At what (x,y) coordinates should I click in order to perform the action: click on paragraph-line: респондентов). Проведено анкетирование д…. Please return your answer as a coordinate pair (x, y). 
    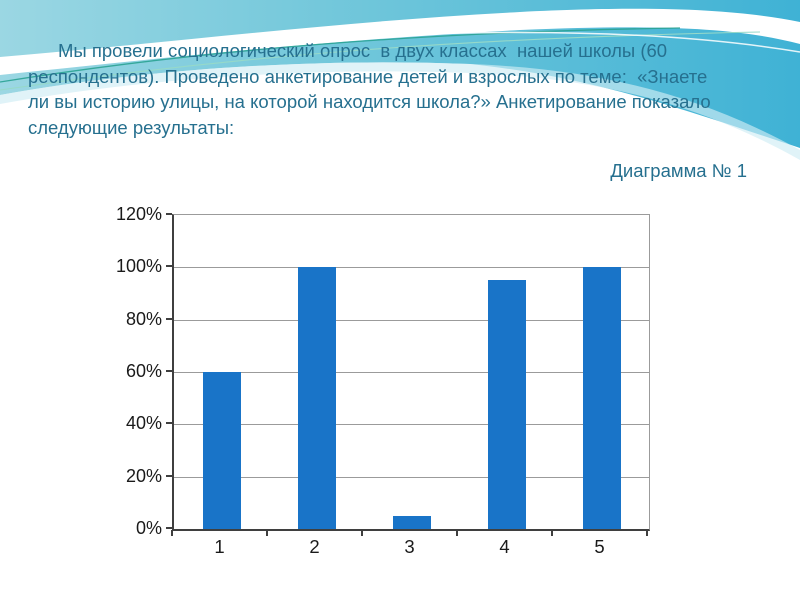
    Looking at the image, I should click on (368, 76).